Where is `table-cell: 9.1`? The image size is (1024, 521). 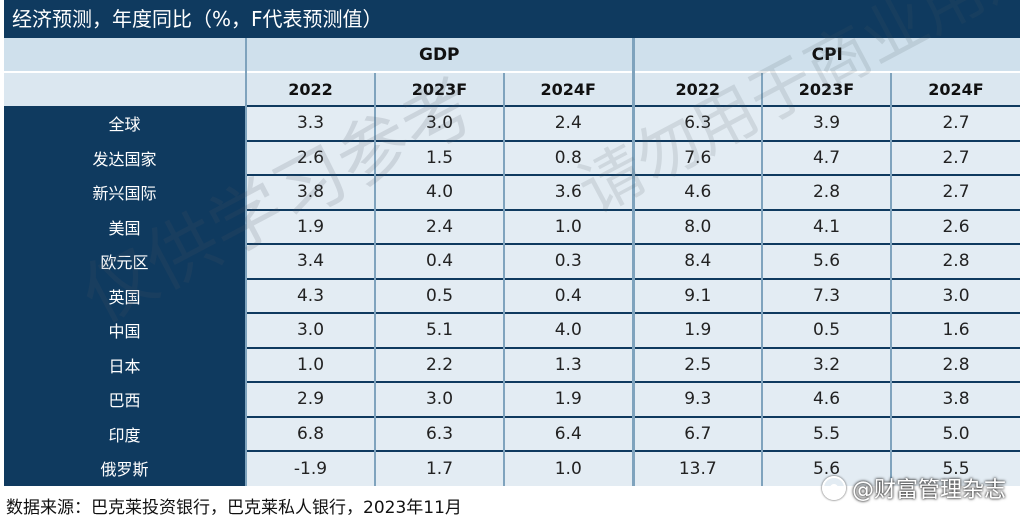
table-cell: 9.1 is located at coordinates (696, 295).